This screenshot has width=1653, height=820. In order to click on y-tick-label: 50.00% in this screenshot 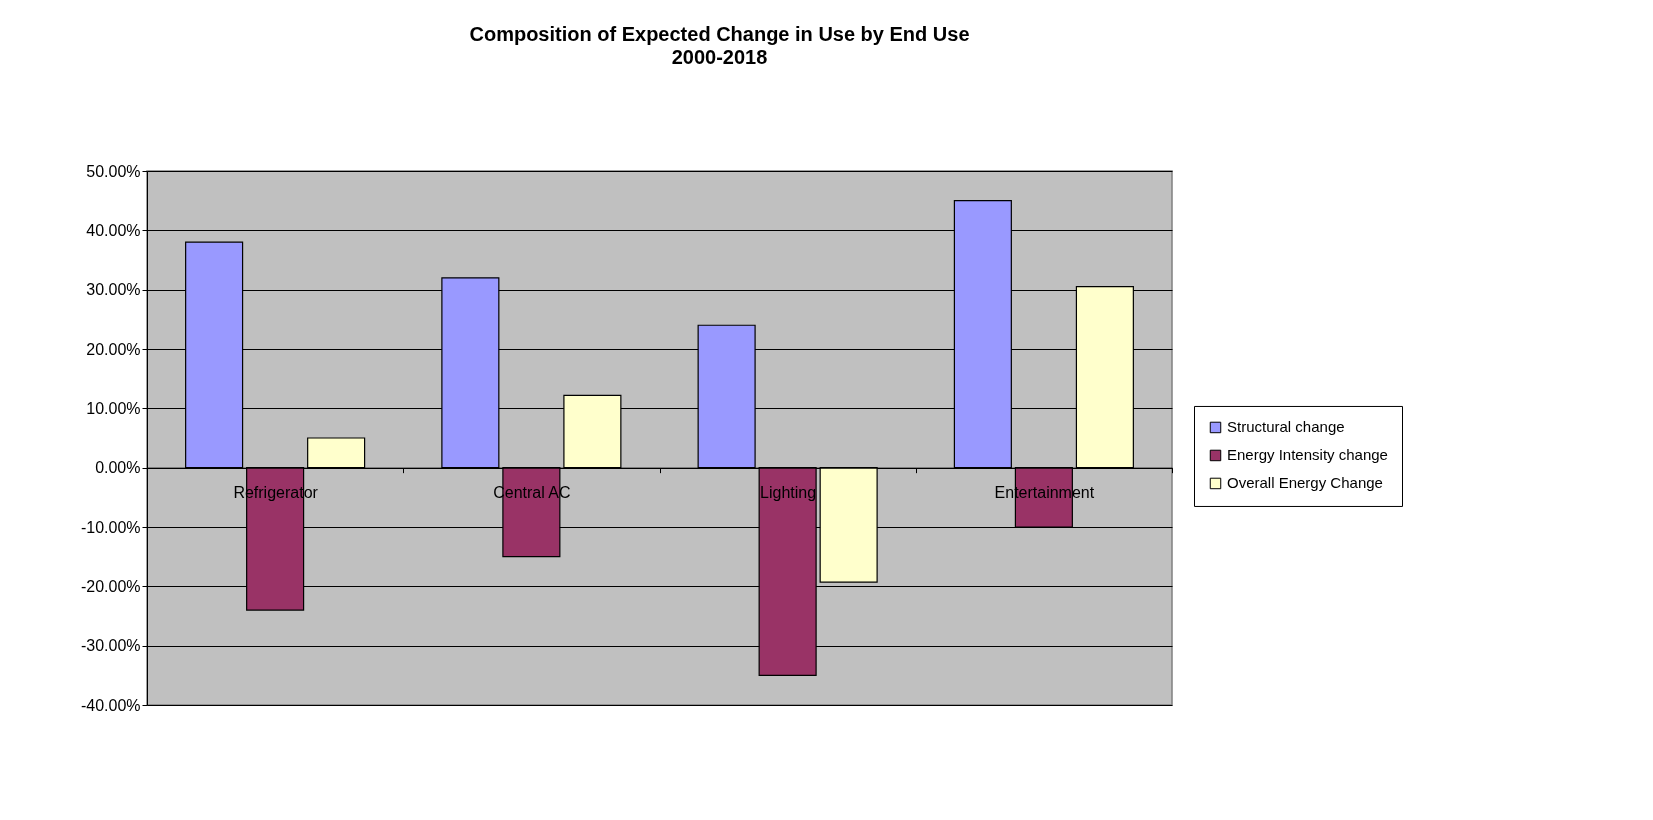, I will do `click(113, 171)`.